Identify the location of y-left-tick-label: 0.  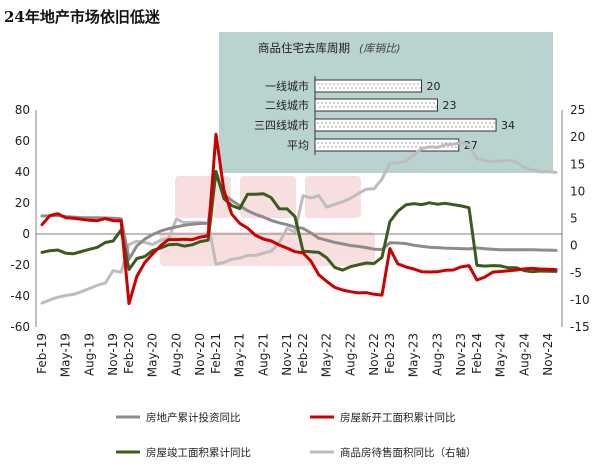
(26, 234).